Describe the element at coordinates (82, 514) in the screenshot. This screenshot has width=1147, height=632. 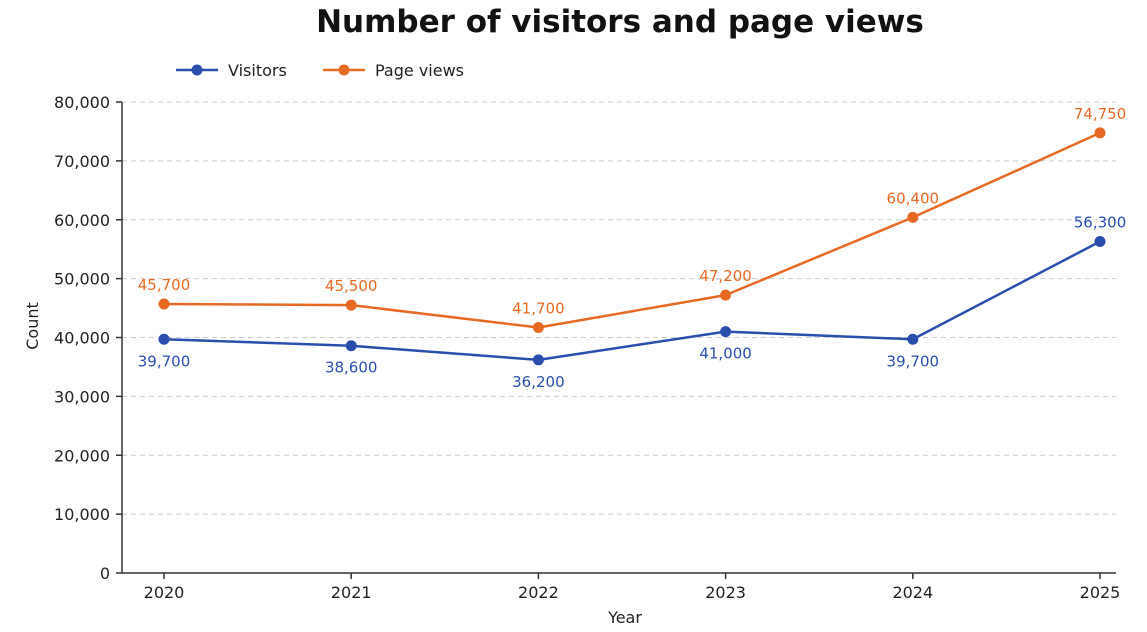
I see `y-tick-label: 10,000` at that location.